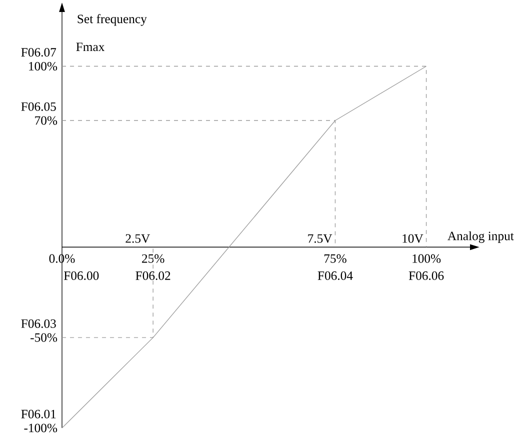  I want to click on x-tick-label: 75%, so click(335, 258).